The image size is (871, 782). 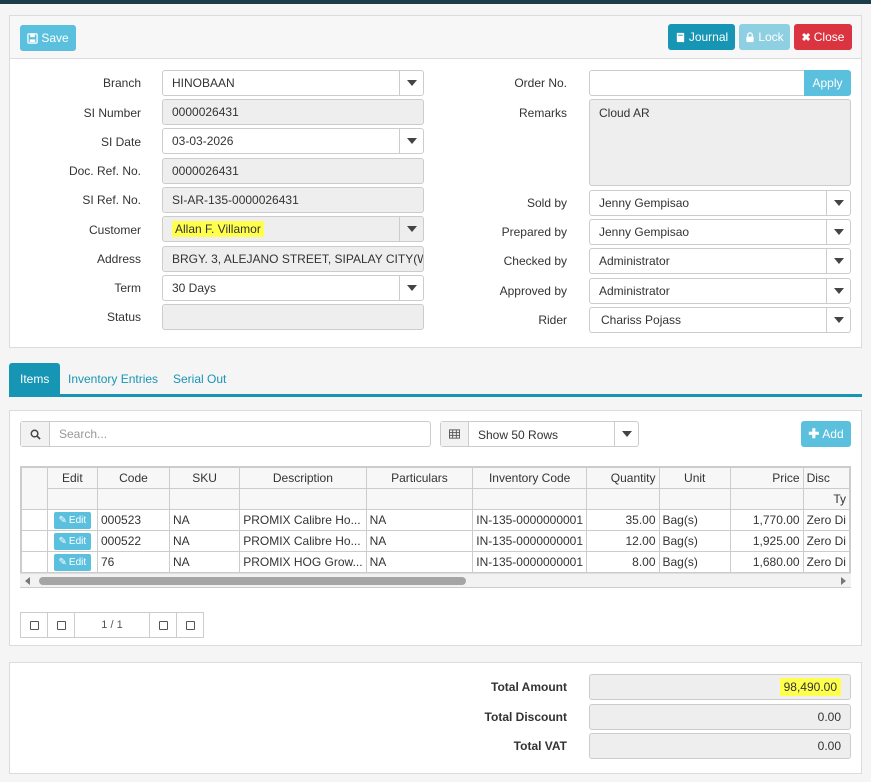 What do you see at coordinates (293, 229) in the screenshot?
I see `customer-select: Allan F. Villamor` at bounding box center [293, 229].